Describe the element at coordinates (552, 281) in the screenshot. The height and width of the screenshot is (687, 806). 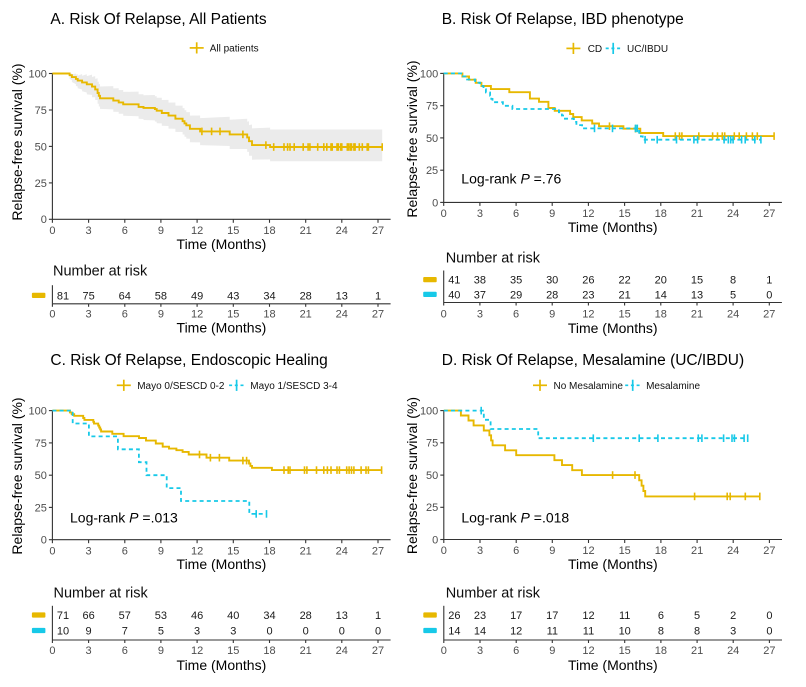
I see `svg-text: 30` at that location.